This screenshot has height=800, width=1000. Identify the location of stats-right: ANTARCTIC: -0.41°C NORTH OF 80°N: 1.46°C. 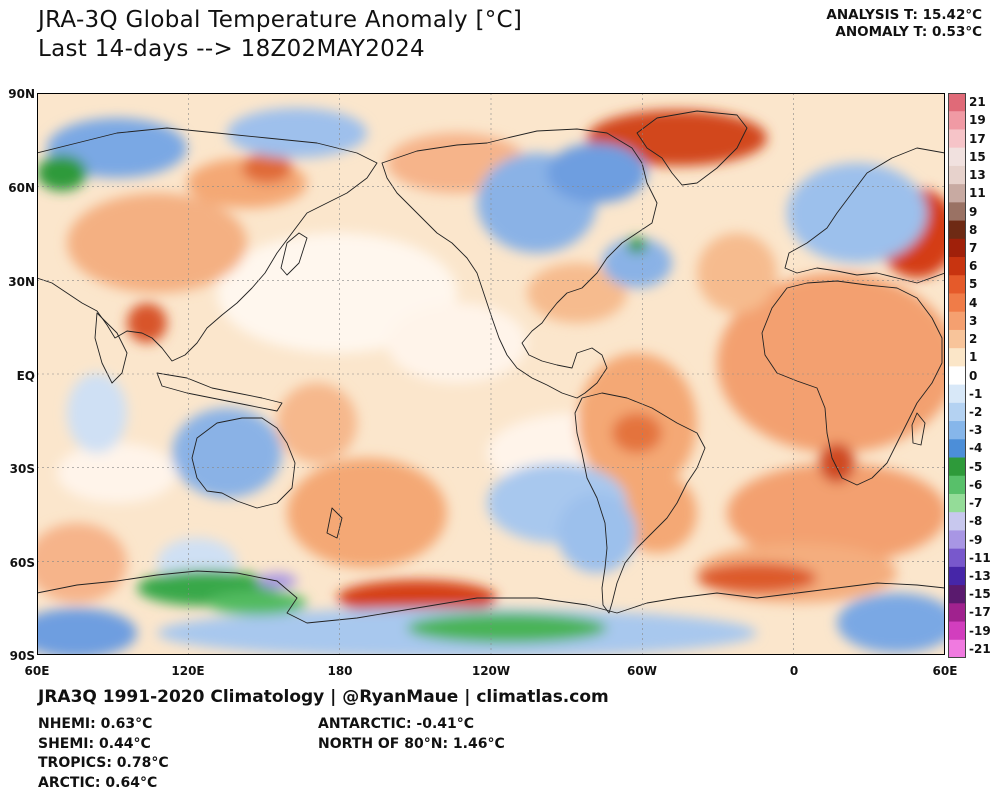
(411, 734).